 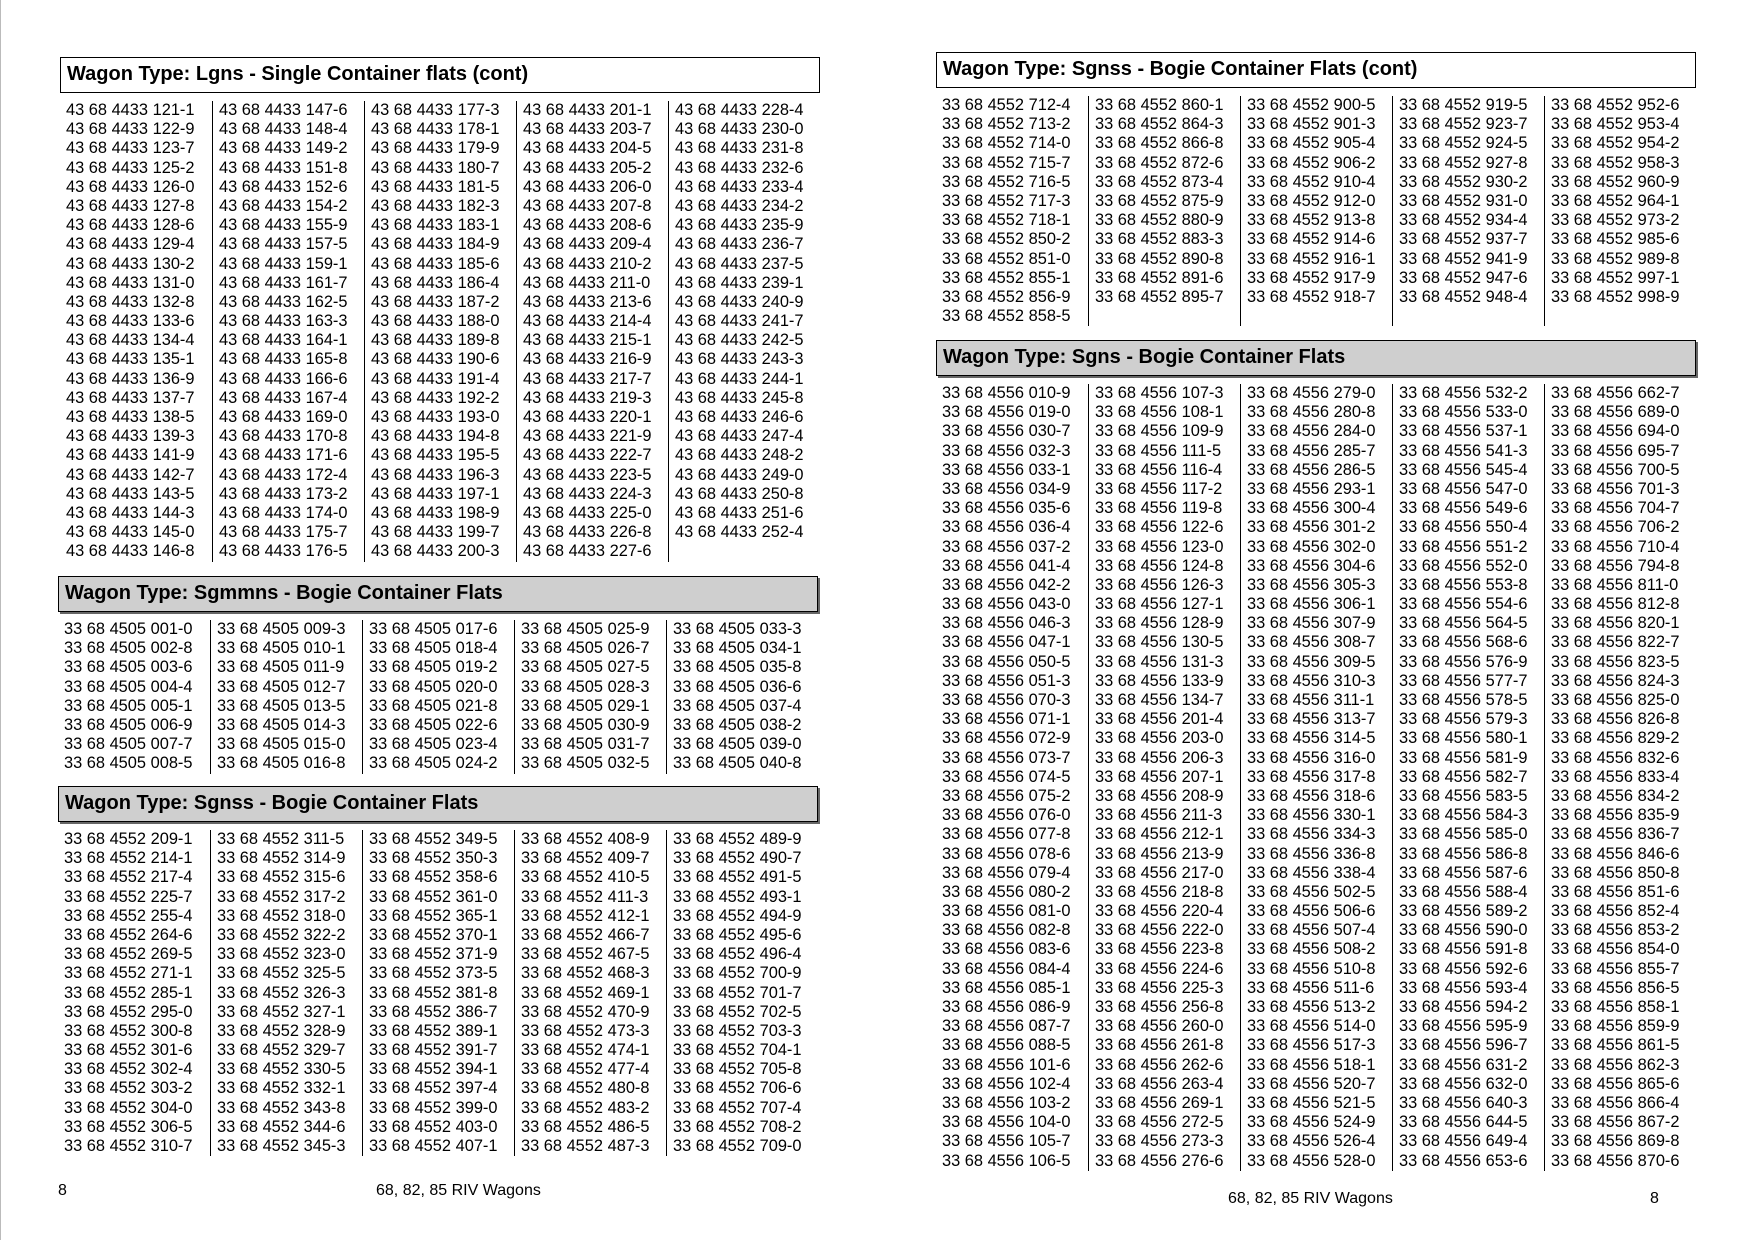 What do you see at coordinates (737, 744) in the screenshot?
I see `wagon-number: 33 68 4505 039-0` at bounding box center [737, 744].